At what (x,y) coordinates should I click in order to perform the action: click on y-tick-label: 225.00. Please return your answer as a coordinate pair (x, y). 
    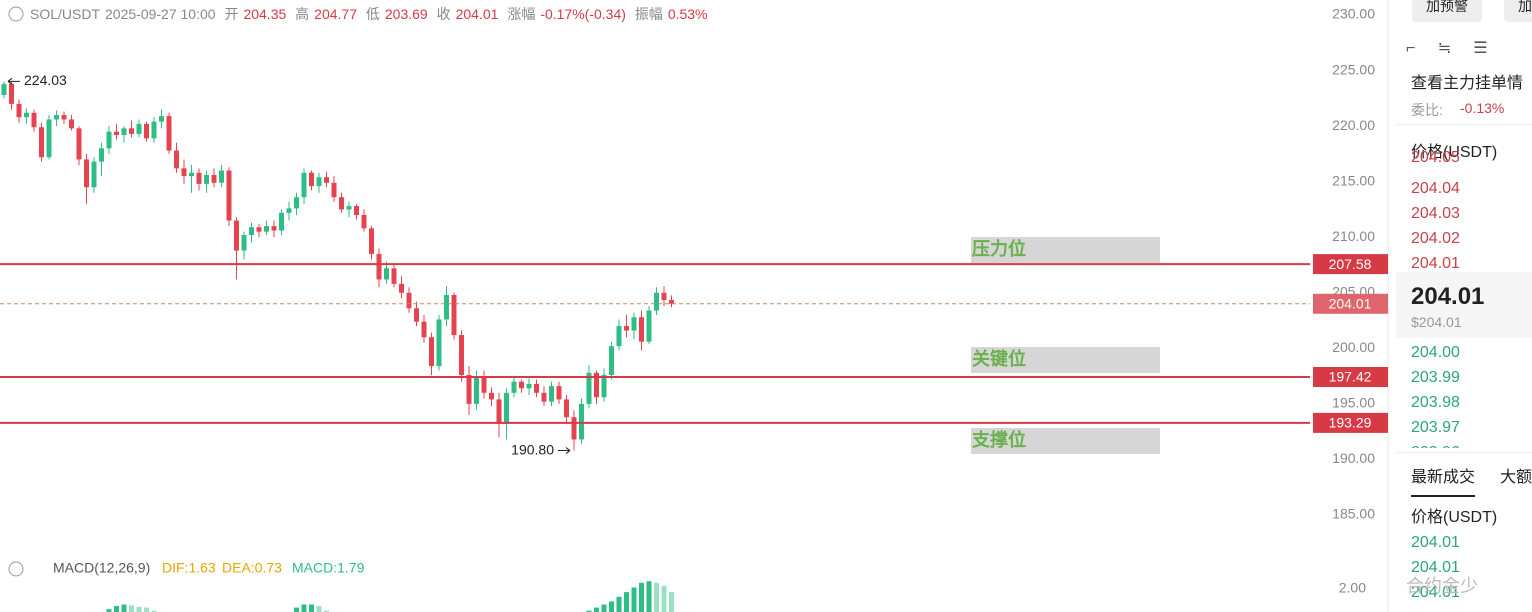
    Looking at the image, I should click on (1353, 69).